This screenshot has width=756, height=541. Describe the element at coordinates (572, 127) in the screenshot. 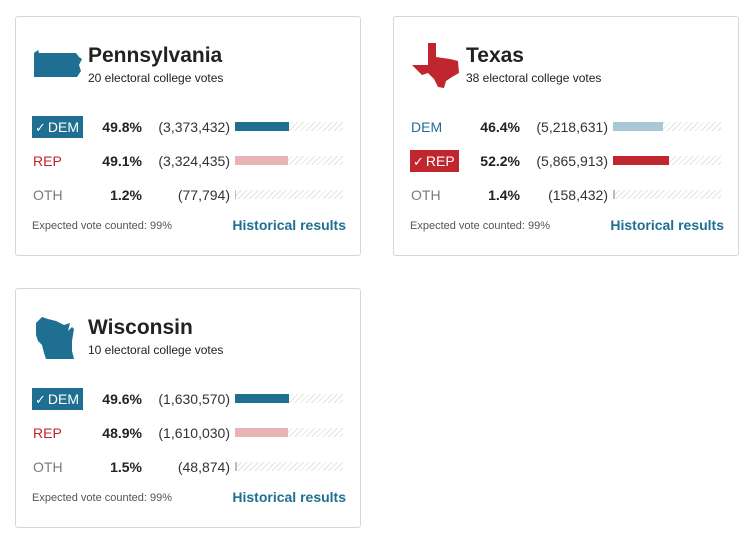

I see `vote-count: (5,218,631)` at that location.